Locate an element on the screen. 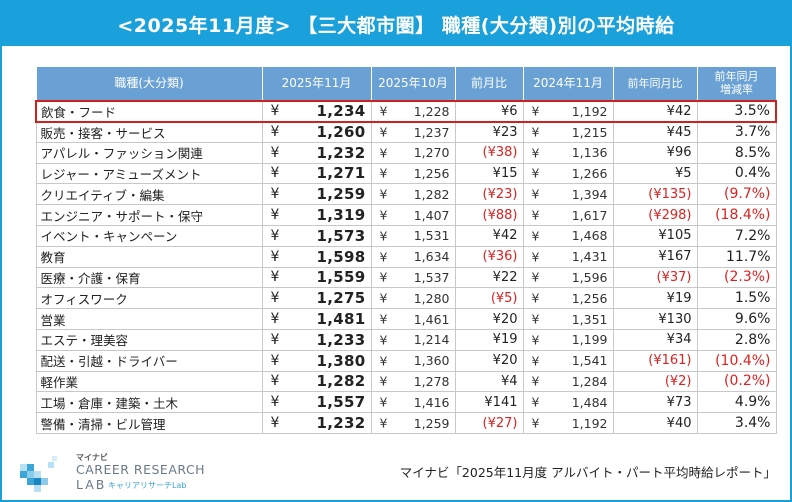  cell-yoy-rate: 2.8% is located at coordinates (736, 339).